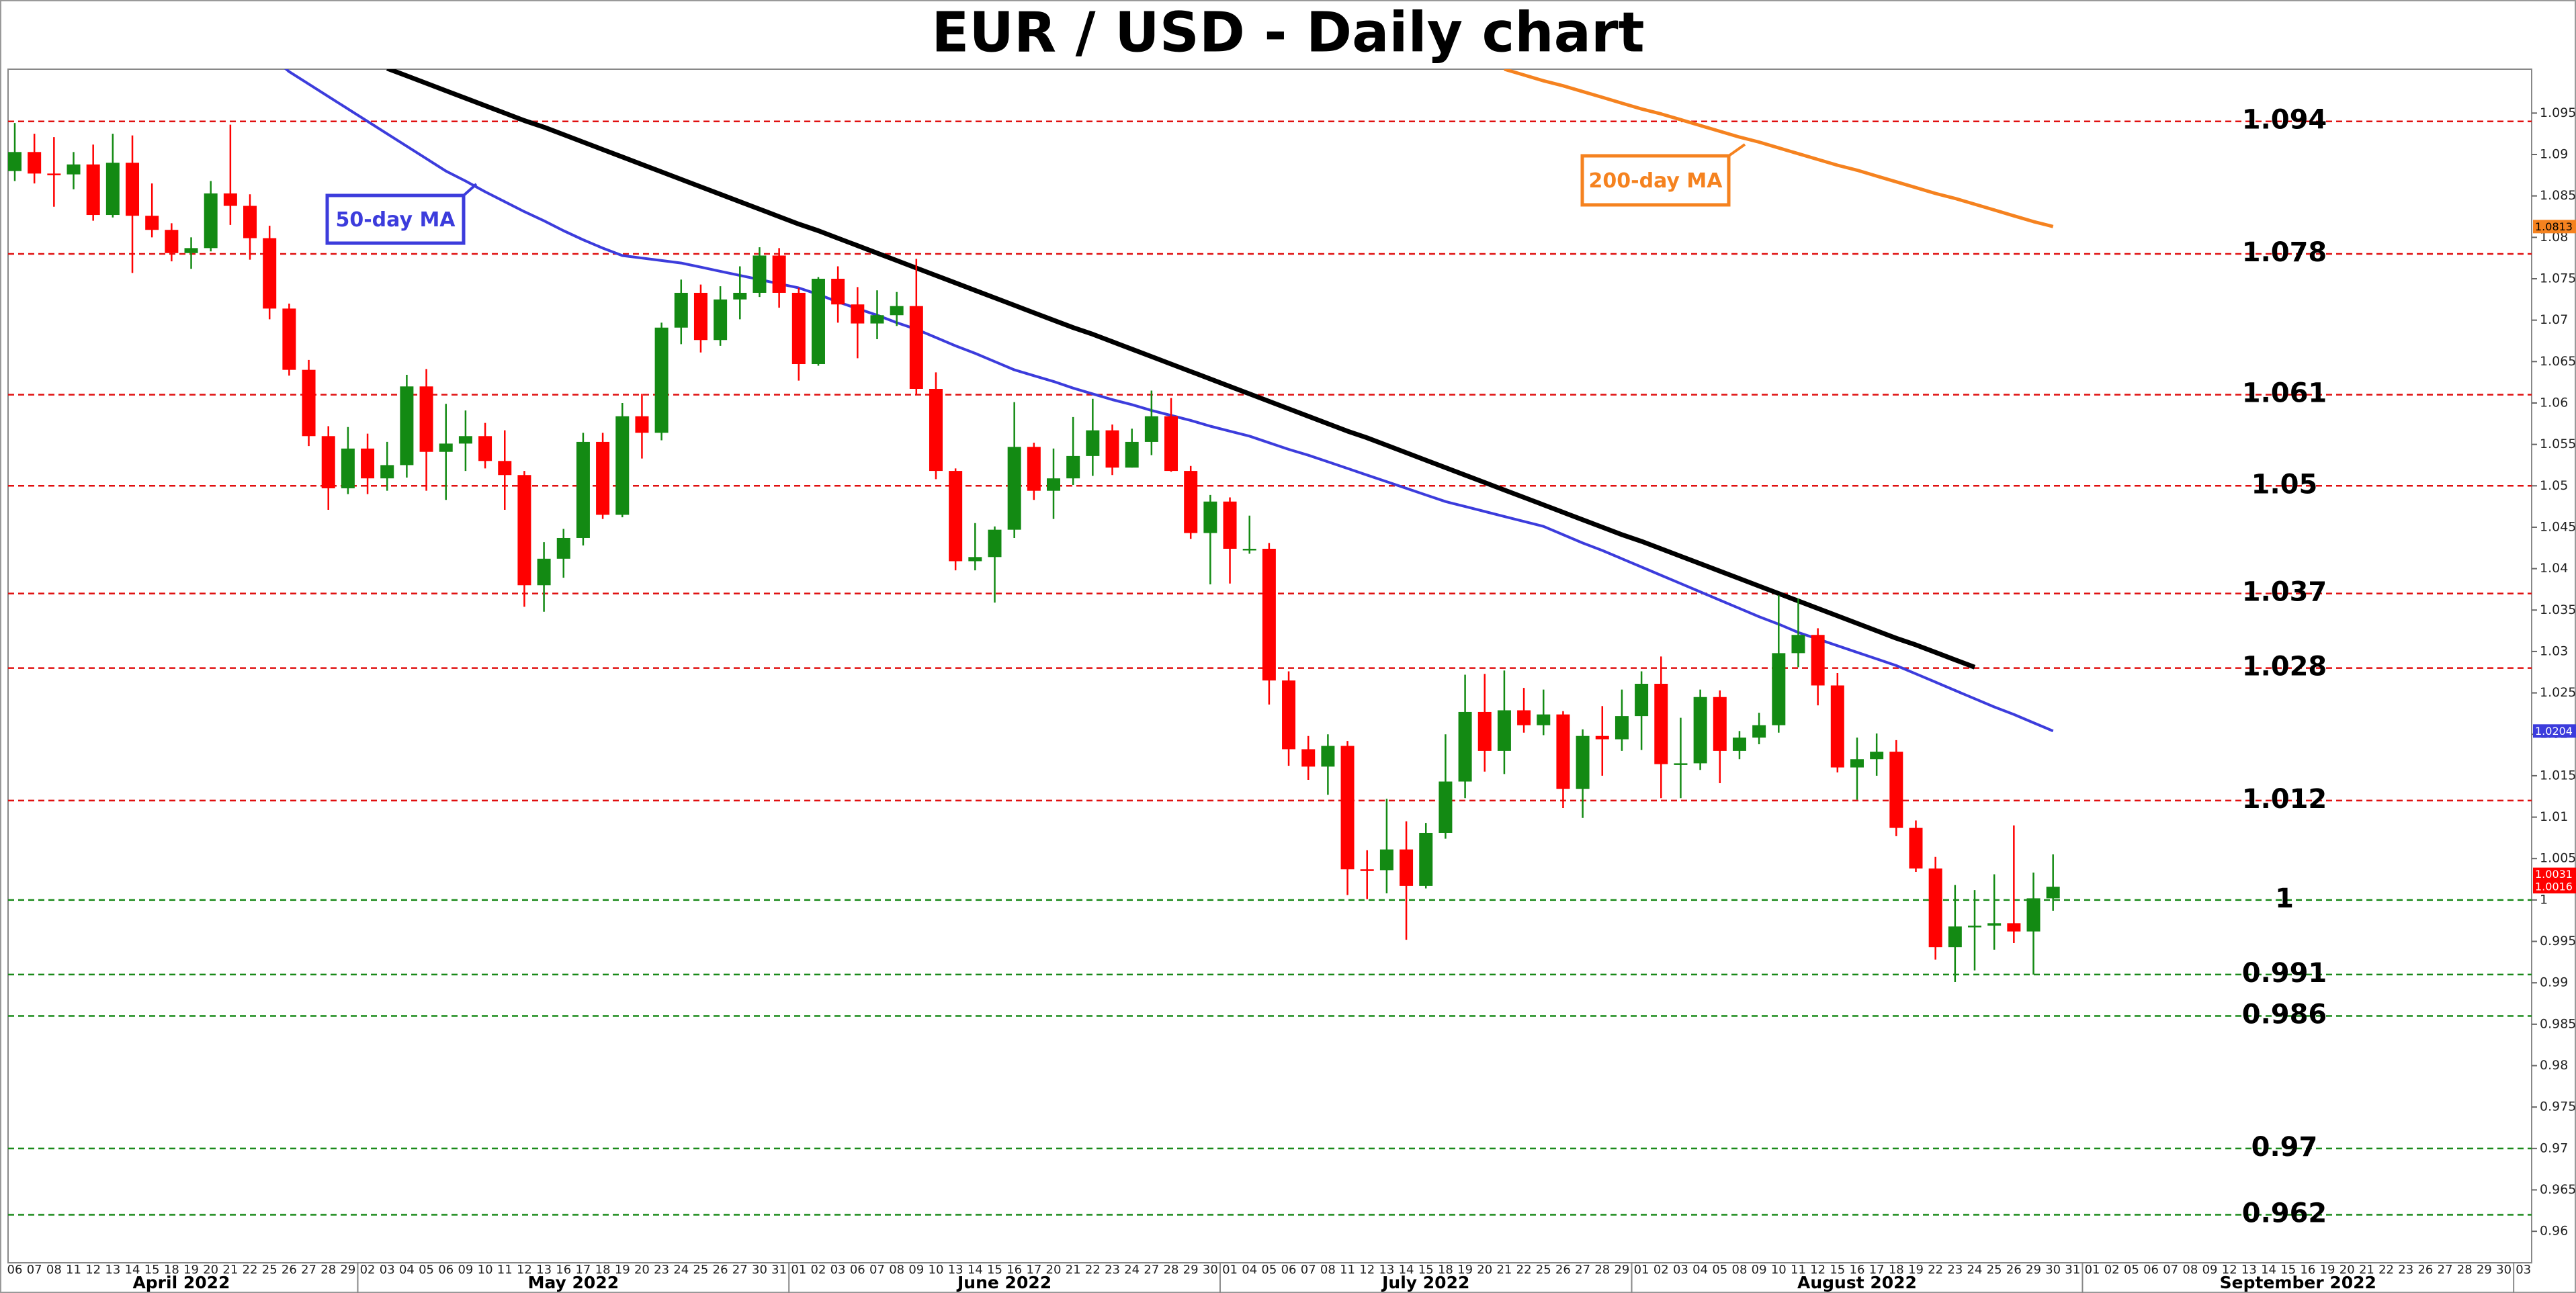  What do you see at coordinates (2554, 874) in the screenshot?
I see `price-tag-label: 1.0031` at bounding box center [2554, 874].